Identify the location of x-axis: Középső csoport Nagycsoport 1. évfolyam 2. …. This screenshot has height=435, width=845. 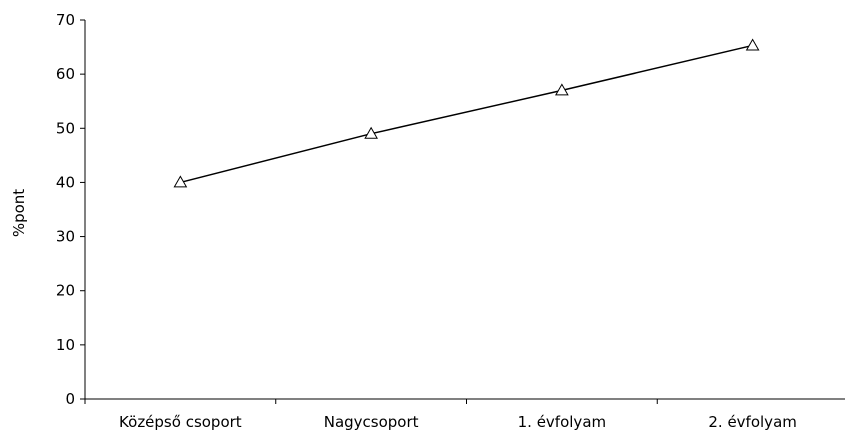
(464, 414).